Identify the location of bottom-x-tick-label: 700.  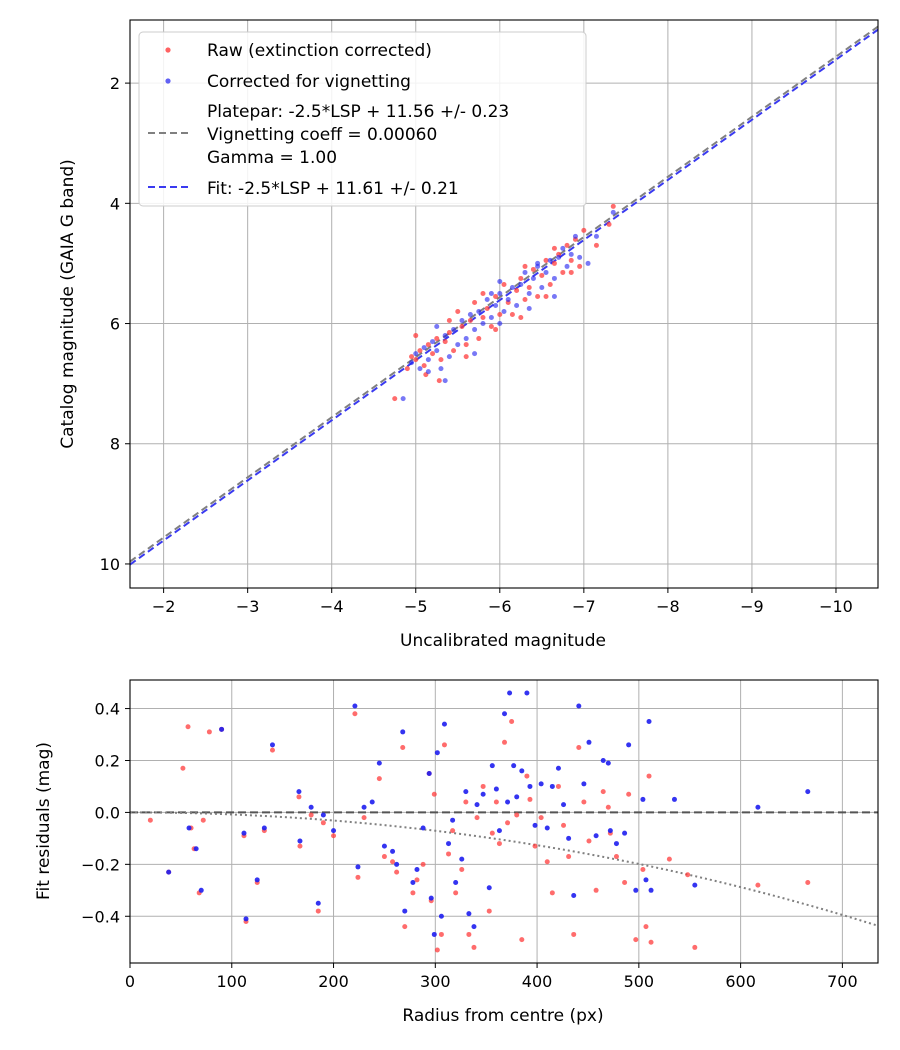
(842, 981).